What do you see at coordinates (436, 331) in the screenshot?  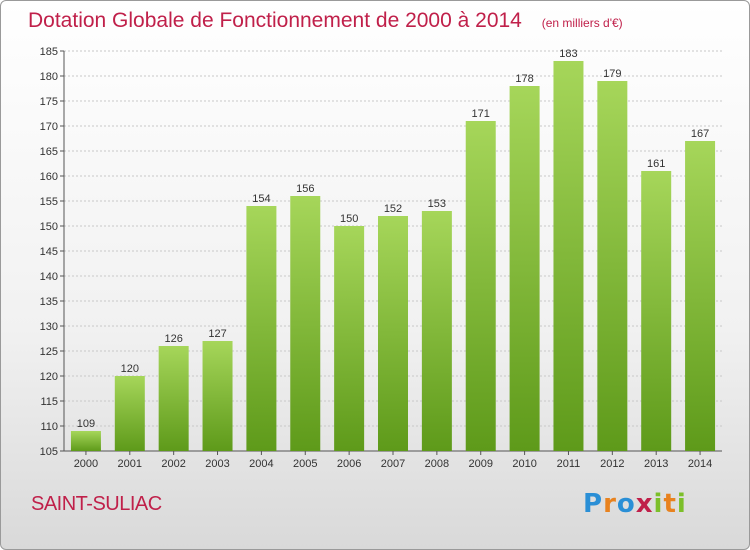 I see `bar-2008` at bounding box center [436, 331].